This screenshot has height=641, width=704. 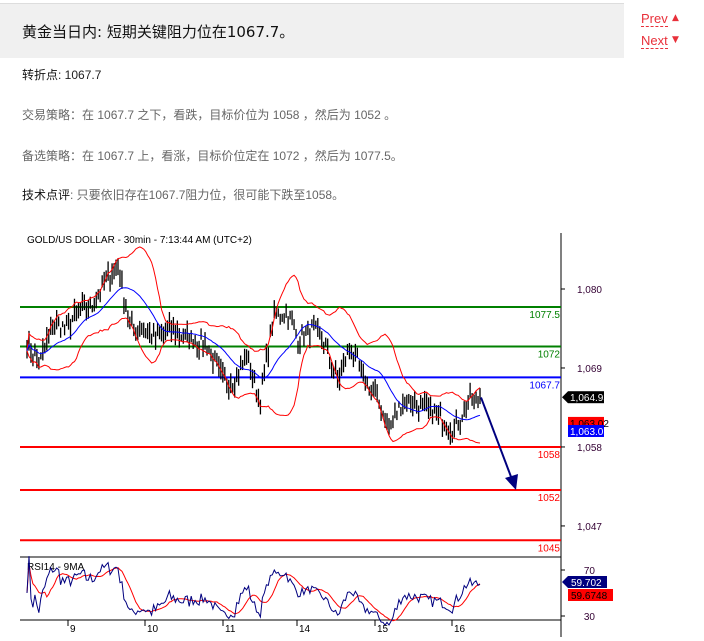 I want to click on level-label: 1072, so click(x=549, y=354).